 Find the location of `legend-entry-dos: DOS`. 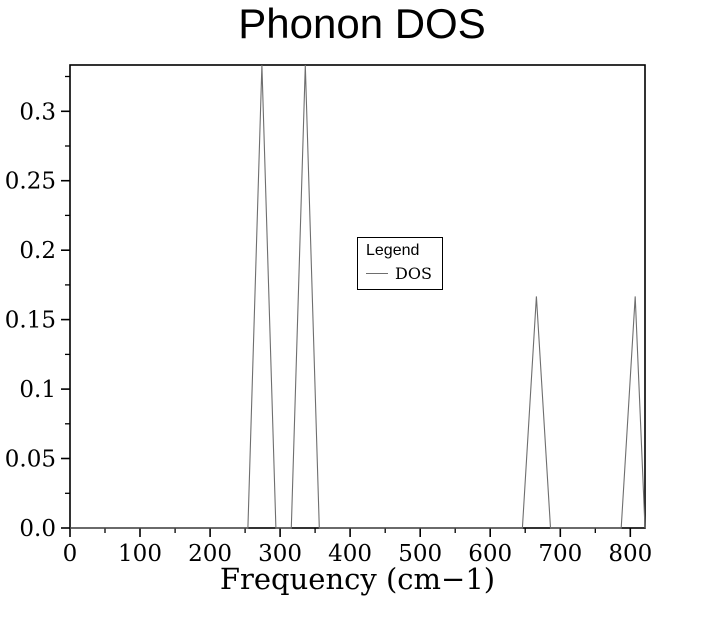

legend-entry-dos: DOS is located at coordinates (399, 273).